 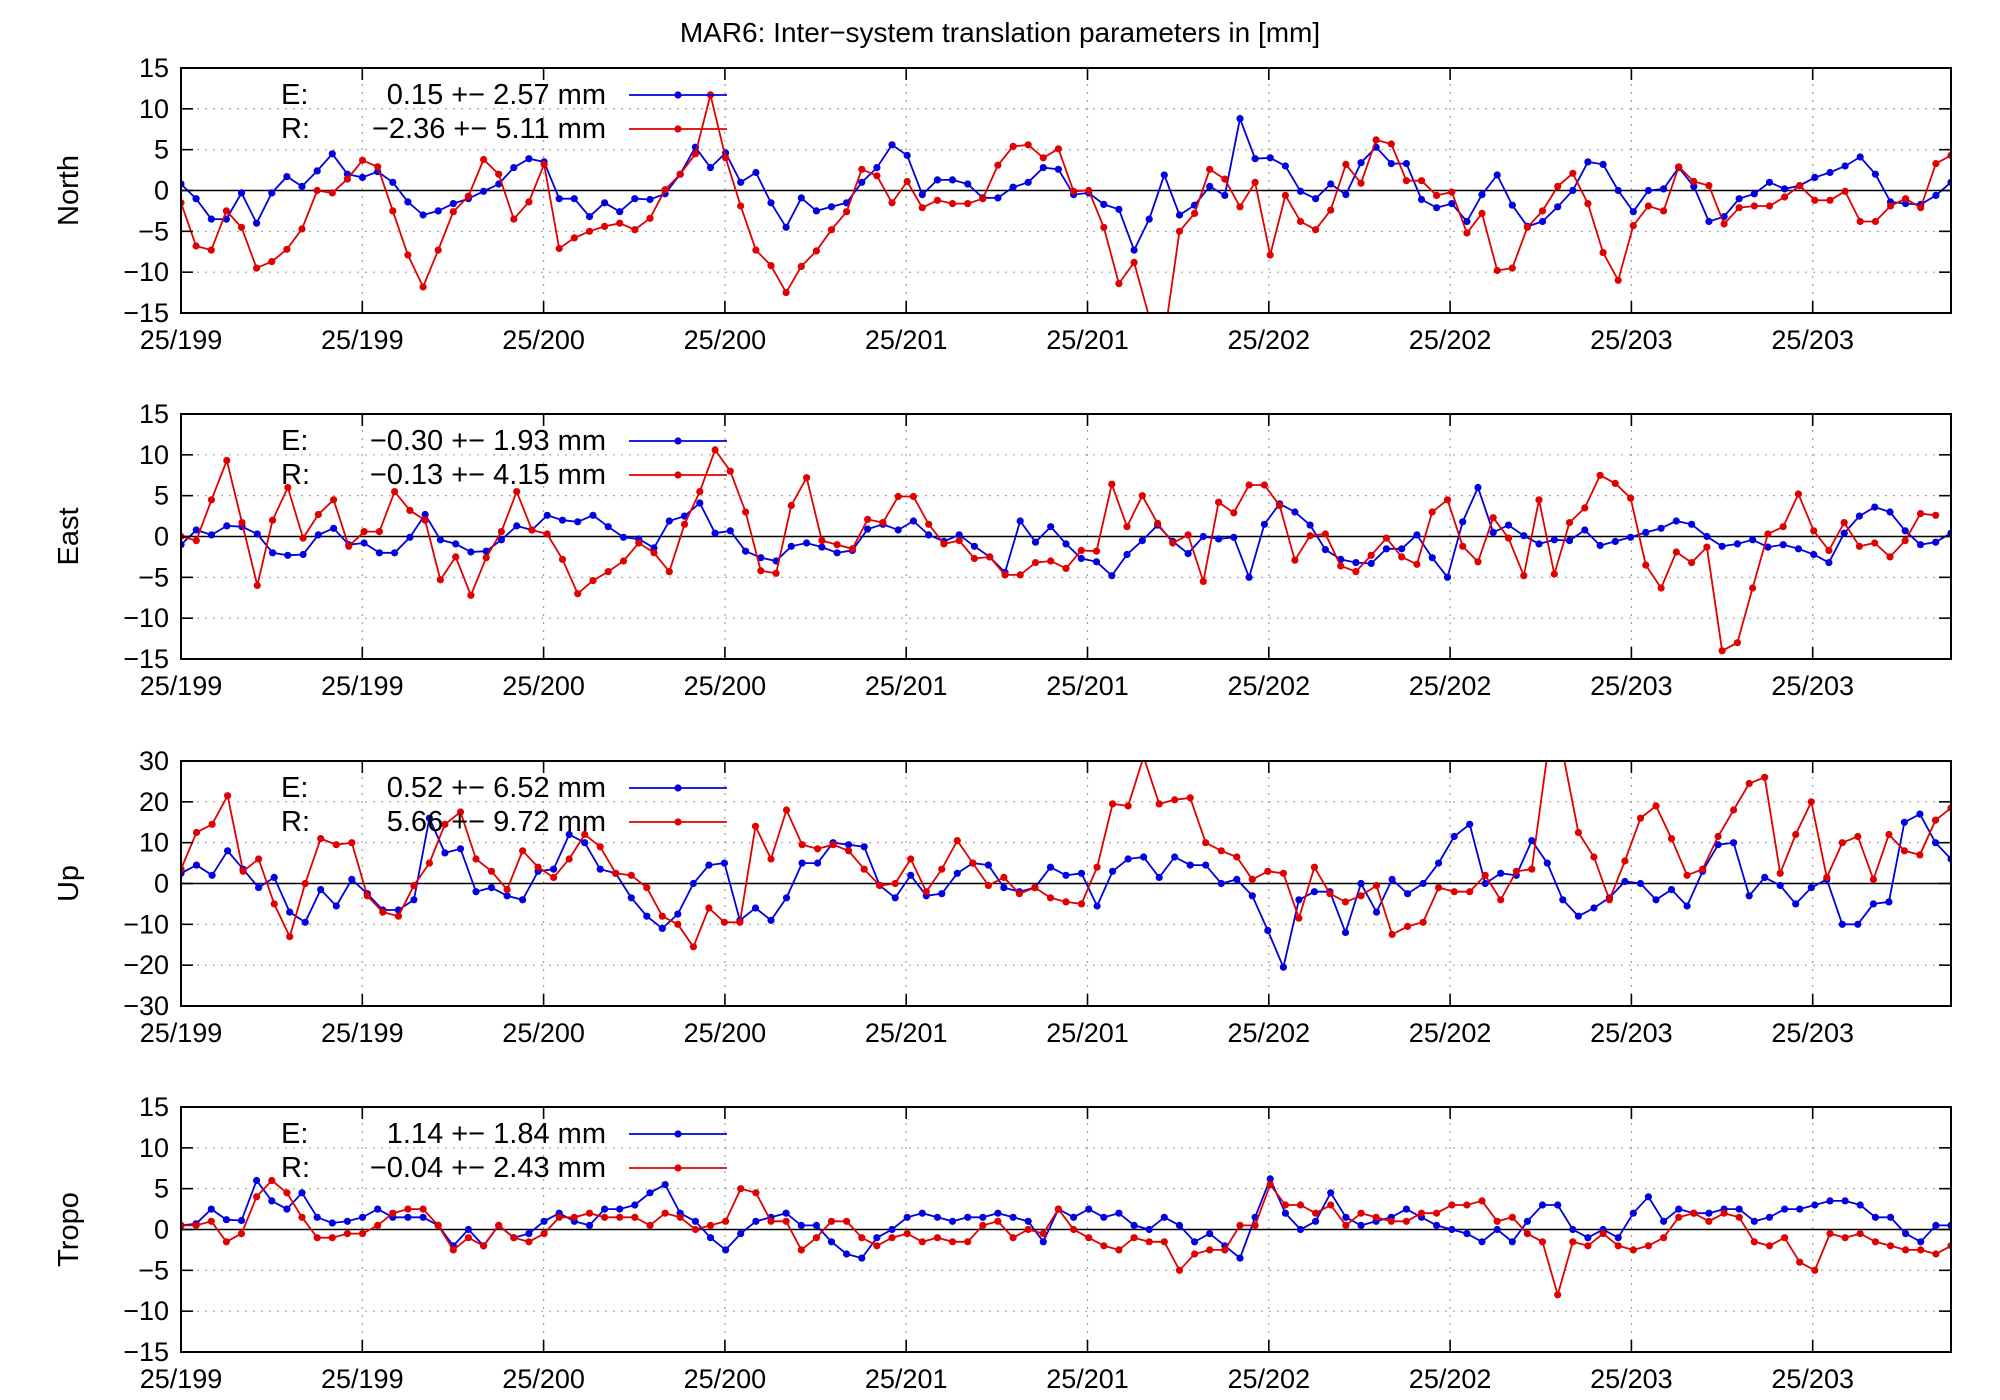 I want to click on y-tick-label: 15, so click(x=154, y=68).